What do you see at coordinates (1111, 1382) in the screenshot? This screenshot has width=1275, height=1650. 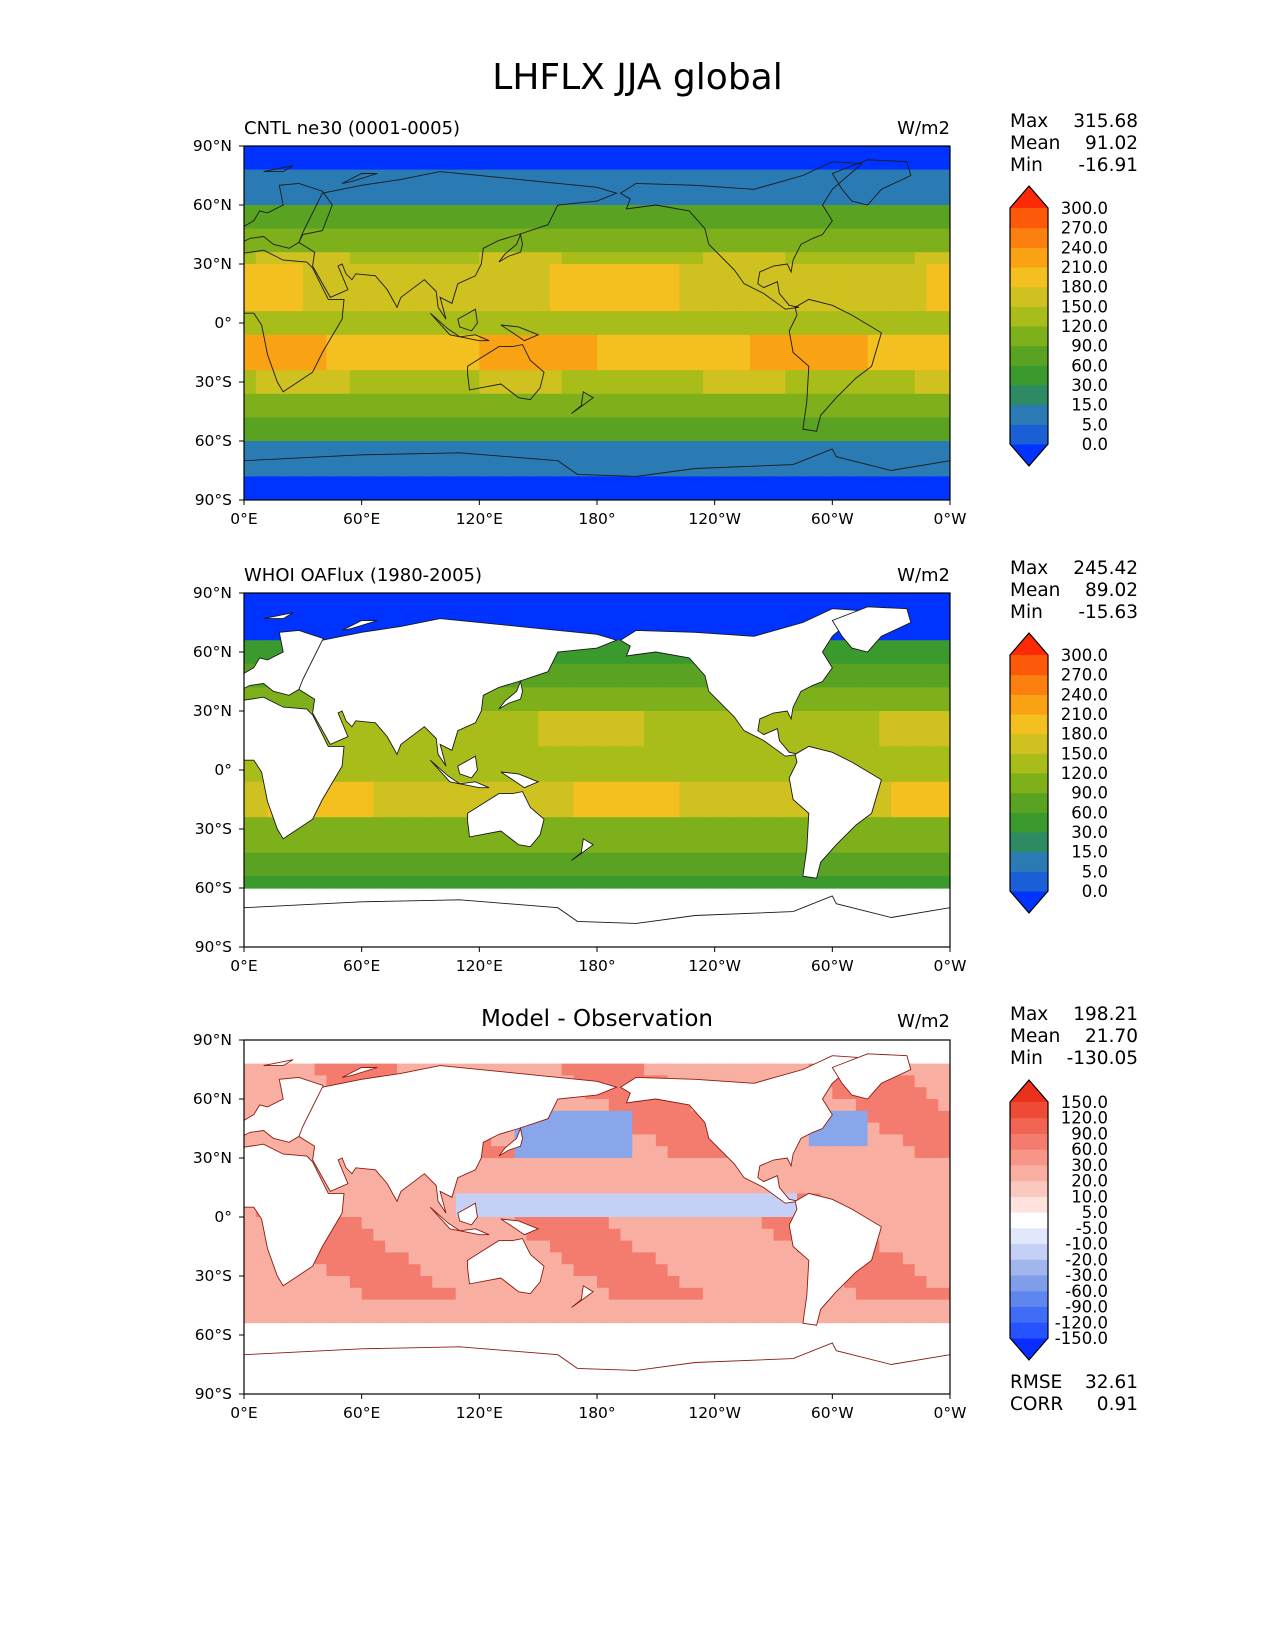 I see `stat-value: 32.61` at bounding box center [1111, 1382].